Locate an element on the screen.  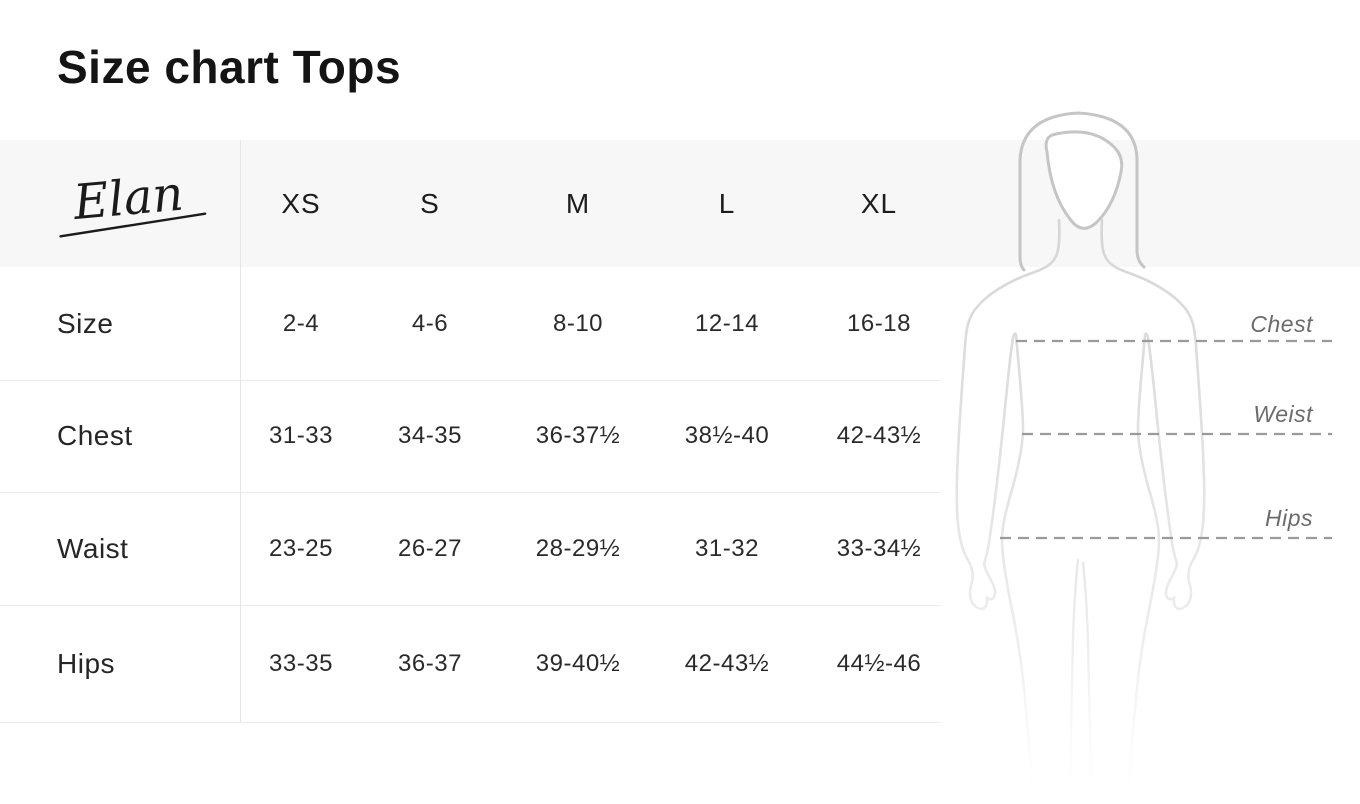
row-label-waist: Waist is located at coordinates (93, 548).